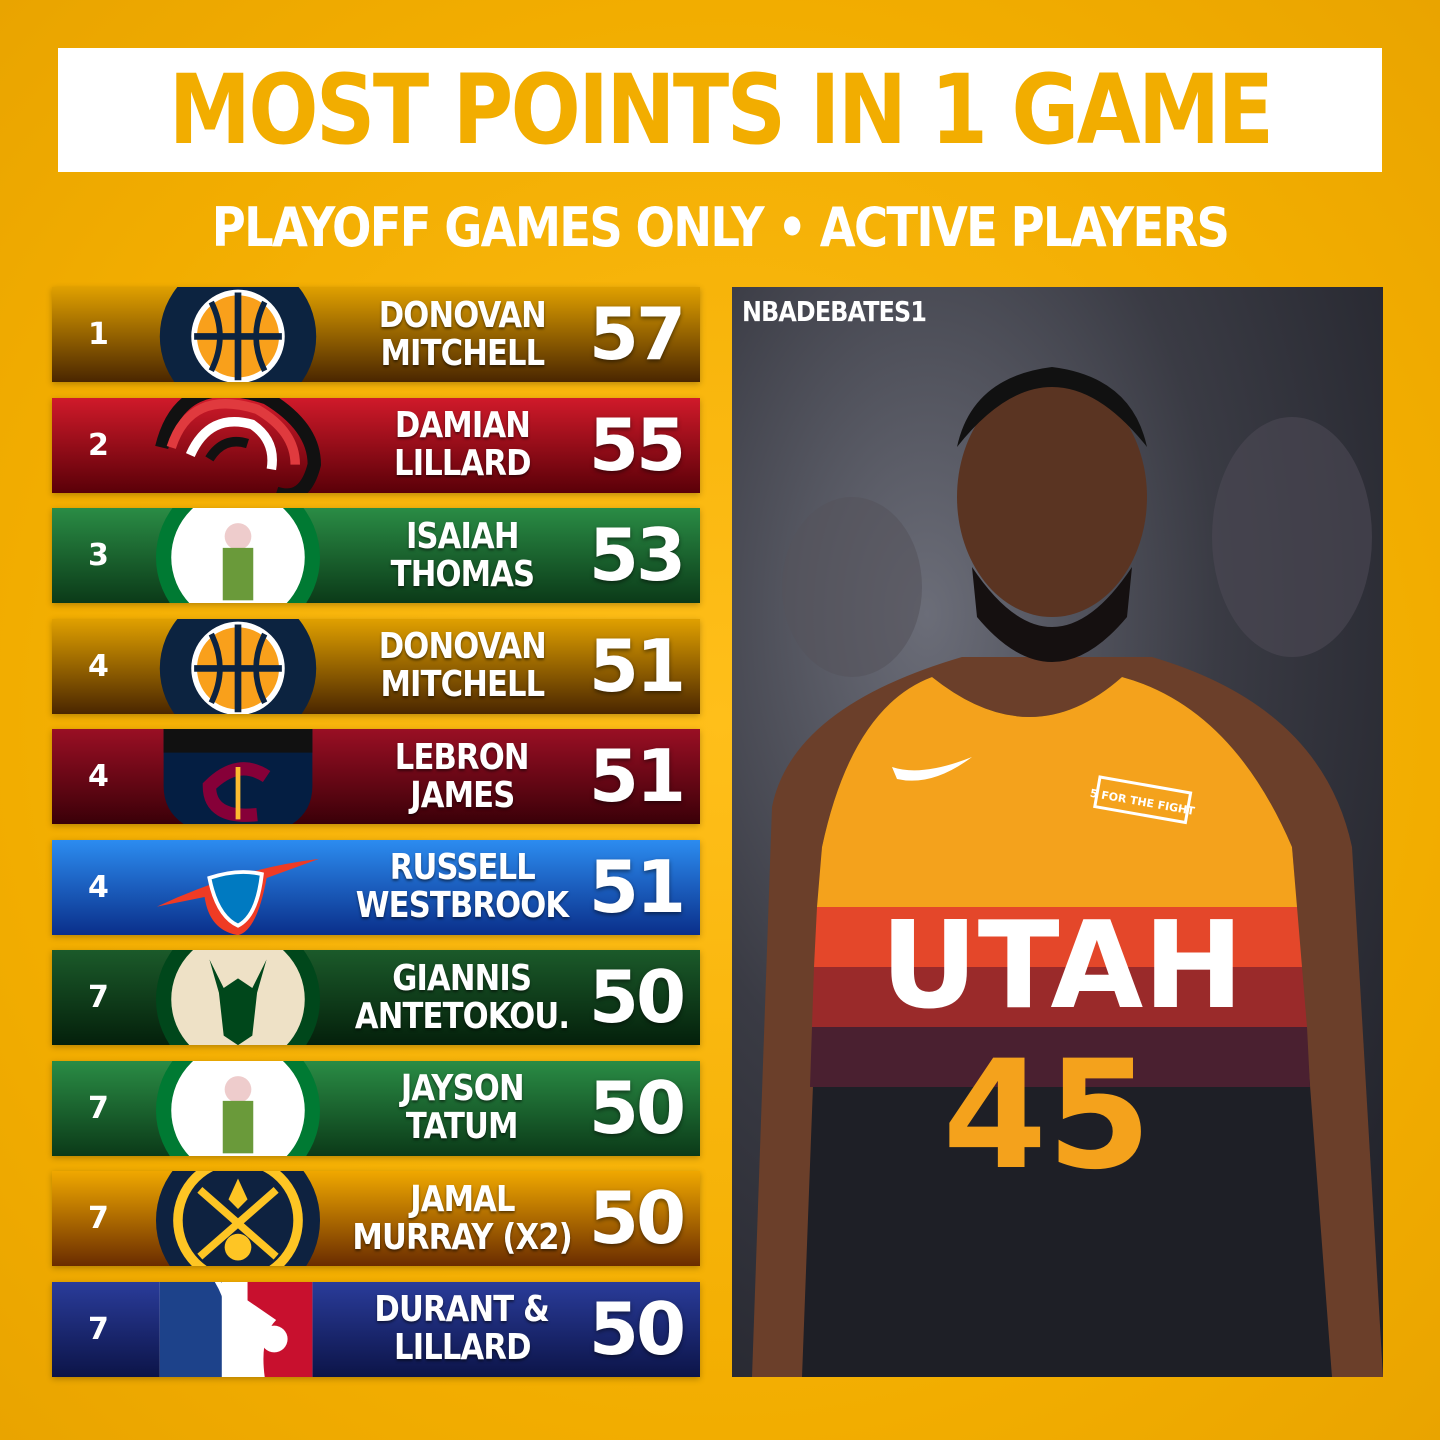 The height and width of the screenshot is (1440, 1440). Describe the element at coordinates (637, 334) in the screenshot. I see `points-value: 57` at that location.